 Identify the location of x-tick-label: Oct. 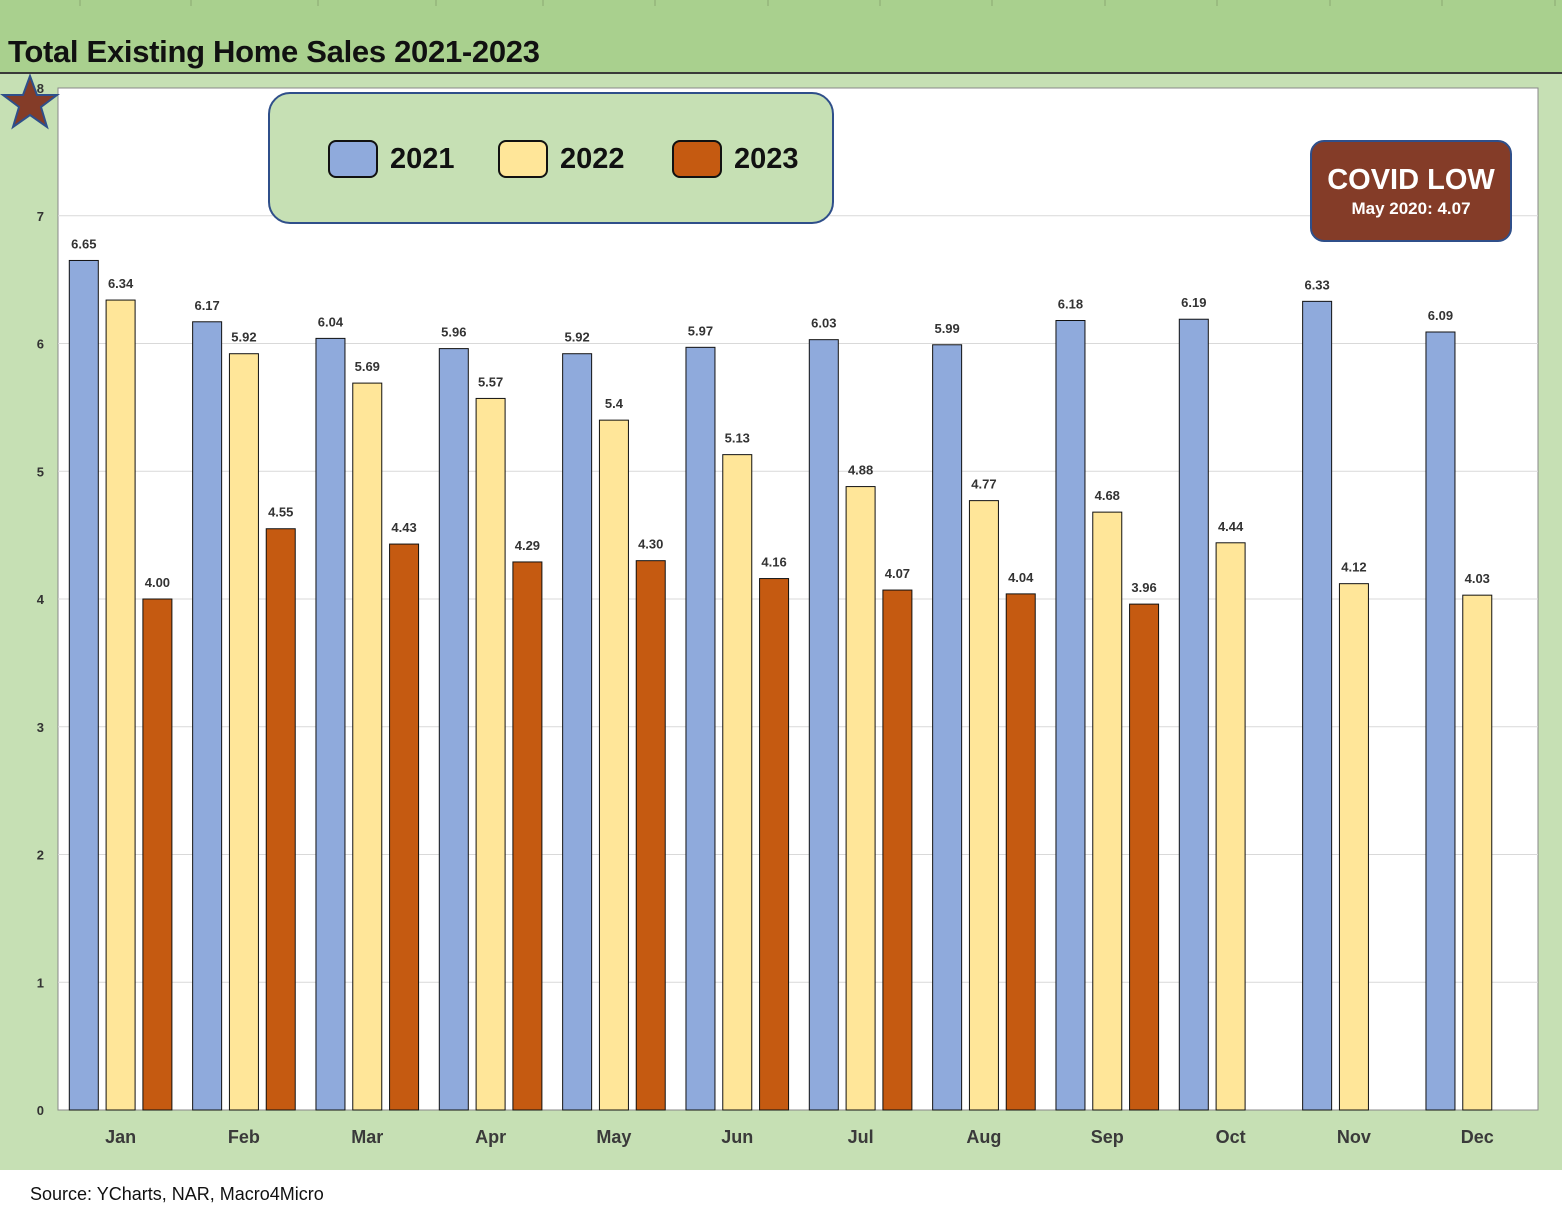
(1231, 1137).